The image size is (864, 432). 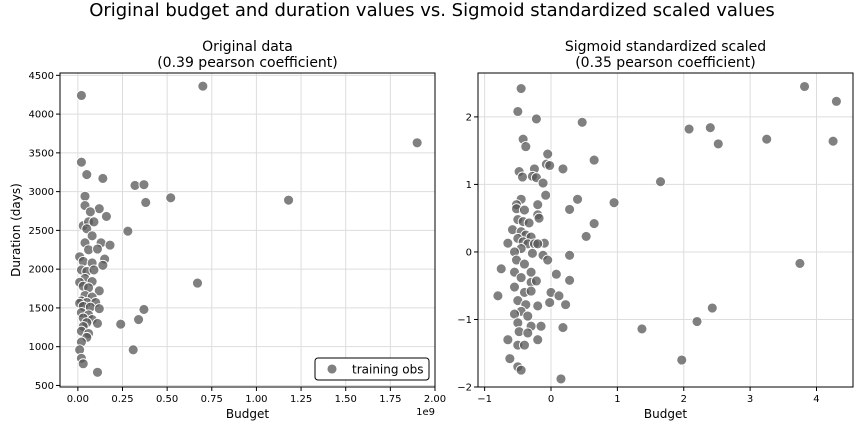 What do you see at coordinates (41, 347) in the screenshot?
I see `left-ytick-label-1: 1000` at bounding box center [41, 347].